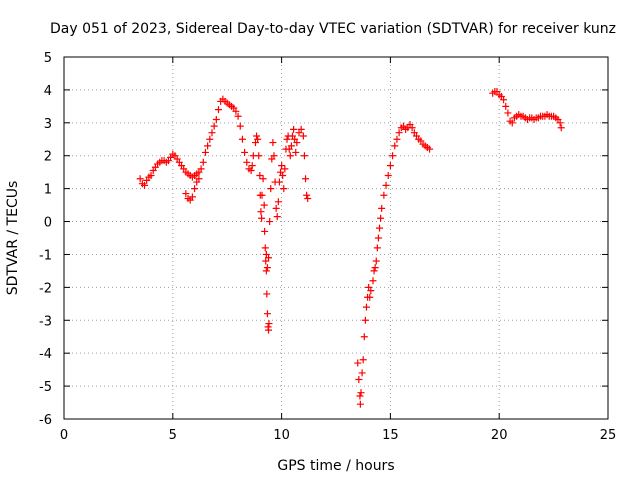  I want to click on y-tick-label: -3, so click(45, 321).